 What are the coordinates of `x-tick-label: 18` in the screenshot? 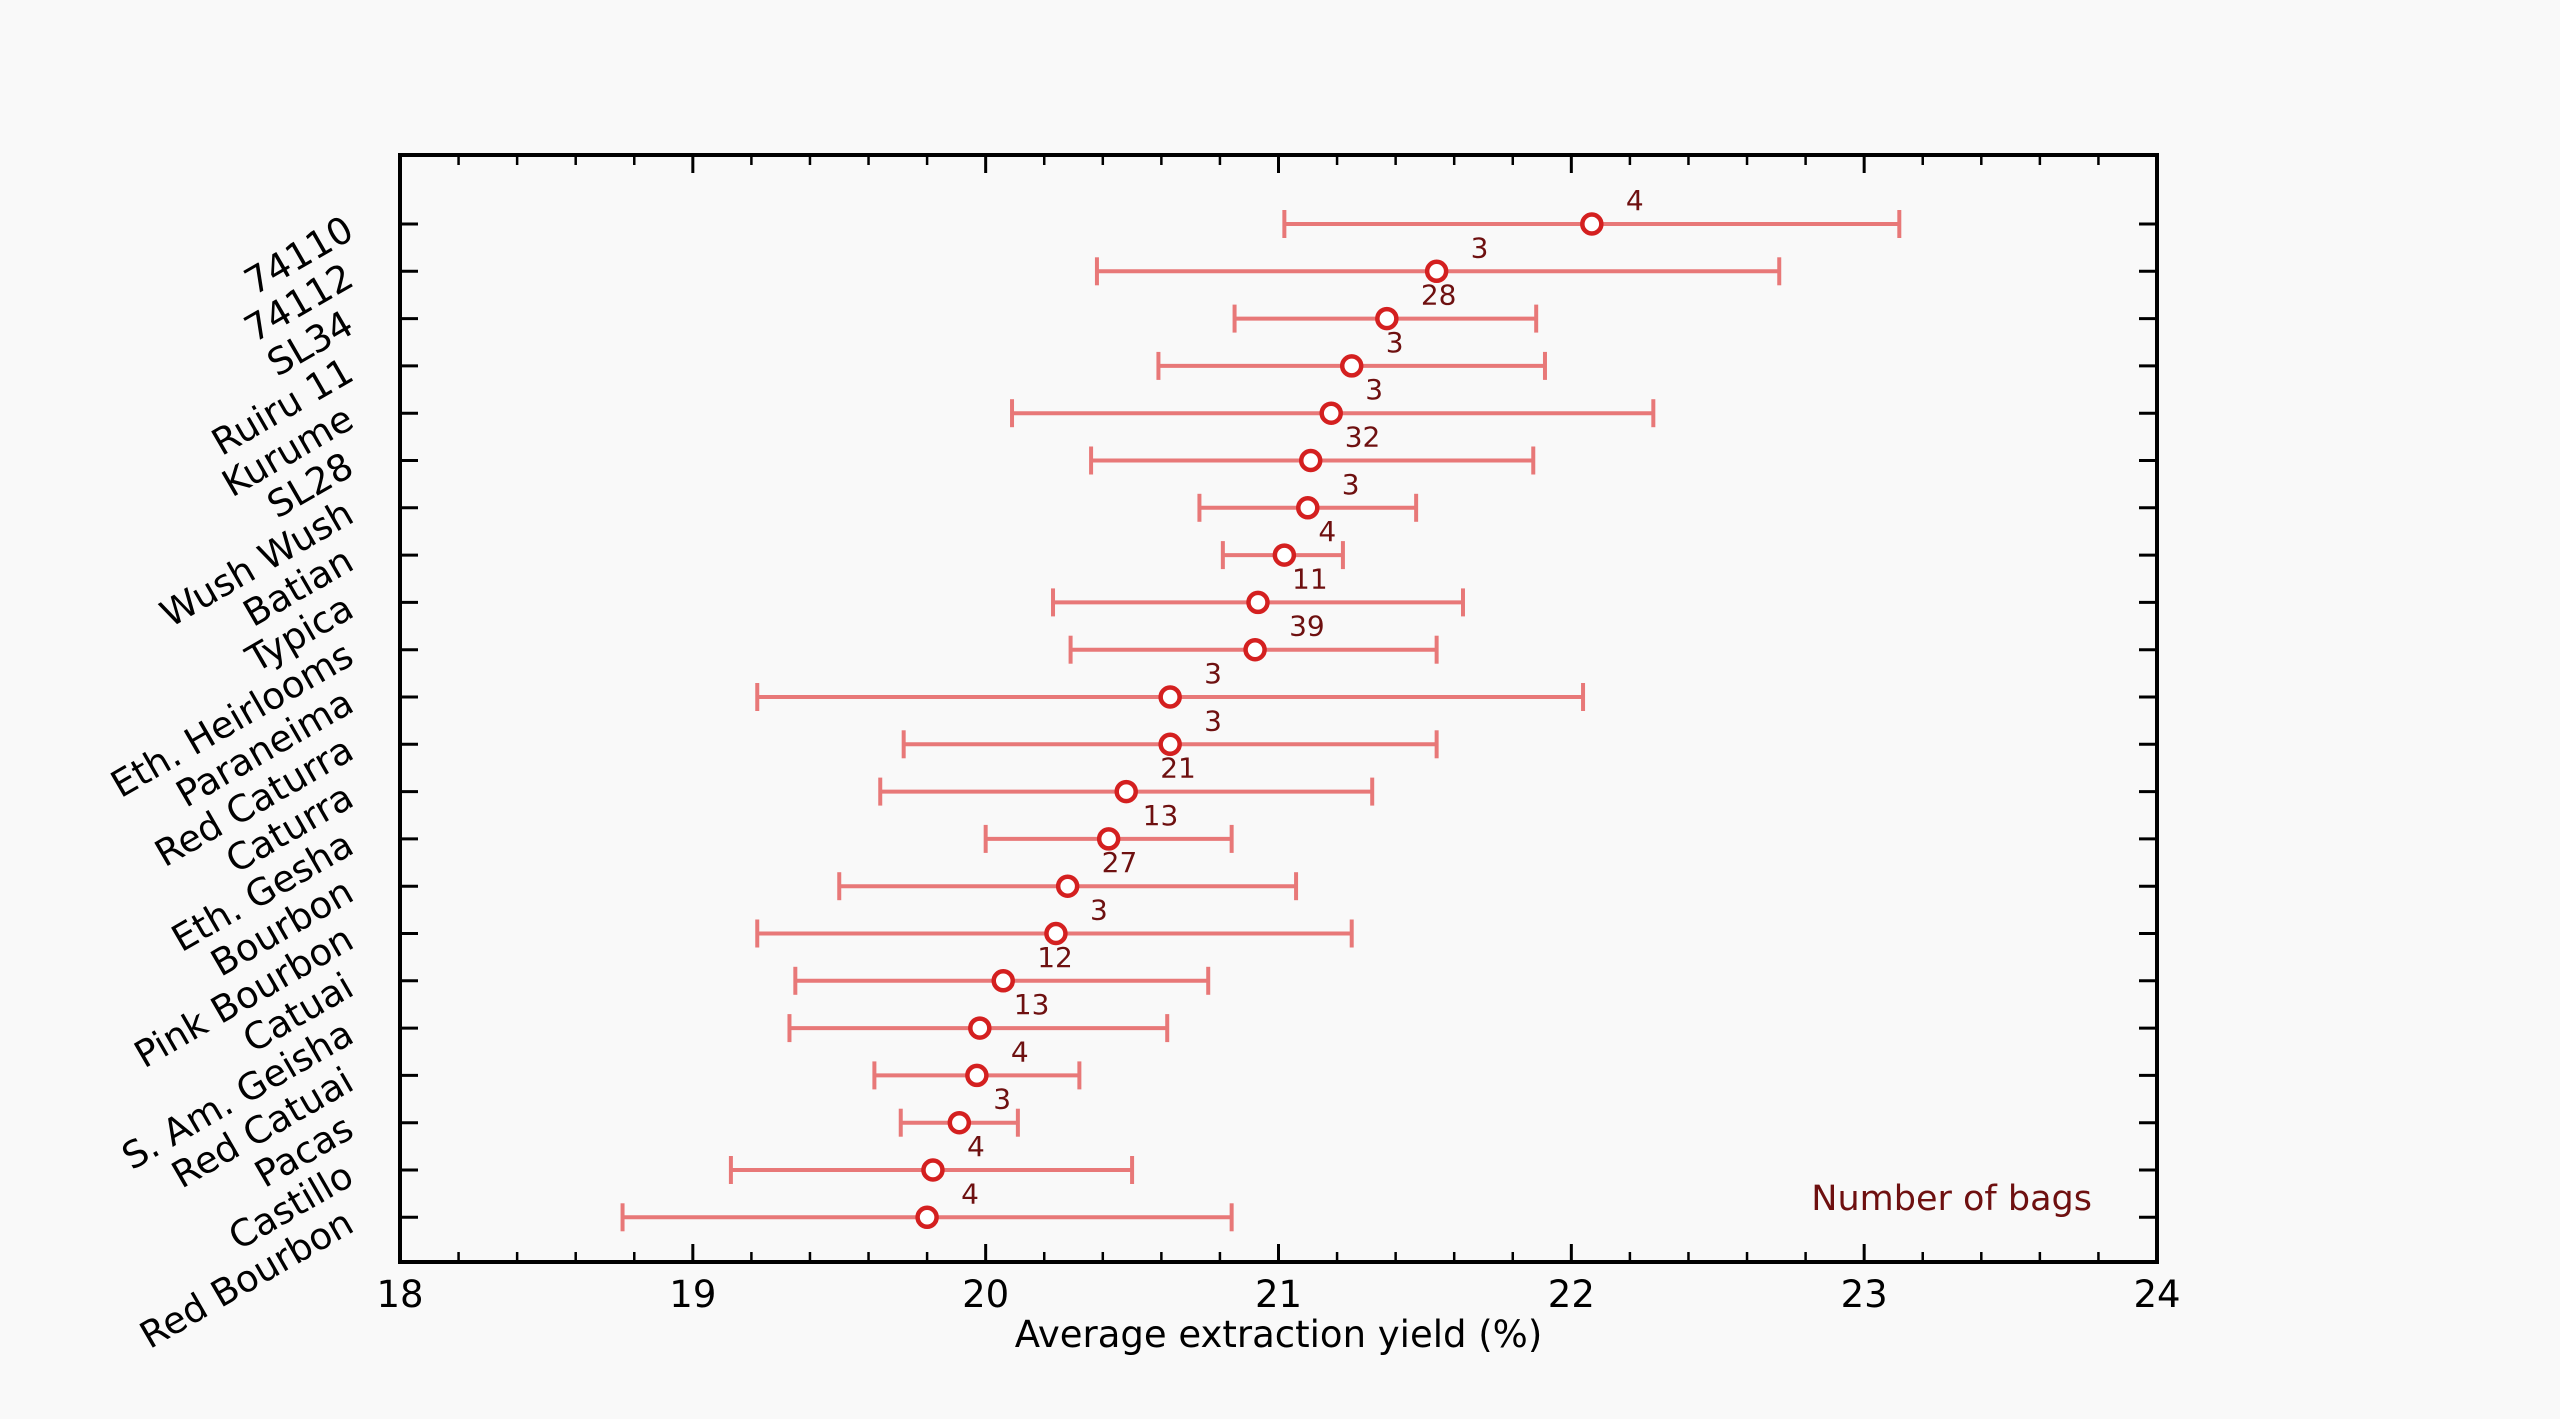 It's located at (399, 1294).